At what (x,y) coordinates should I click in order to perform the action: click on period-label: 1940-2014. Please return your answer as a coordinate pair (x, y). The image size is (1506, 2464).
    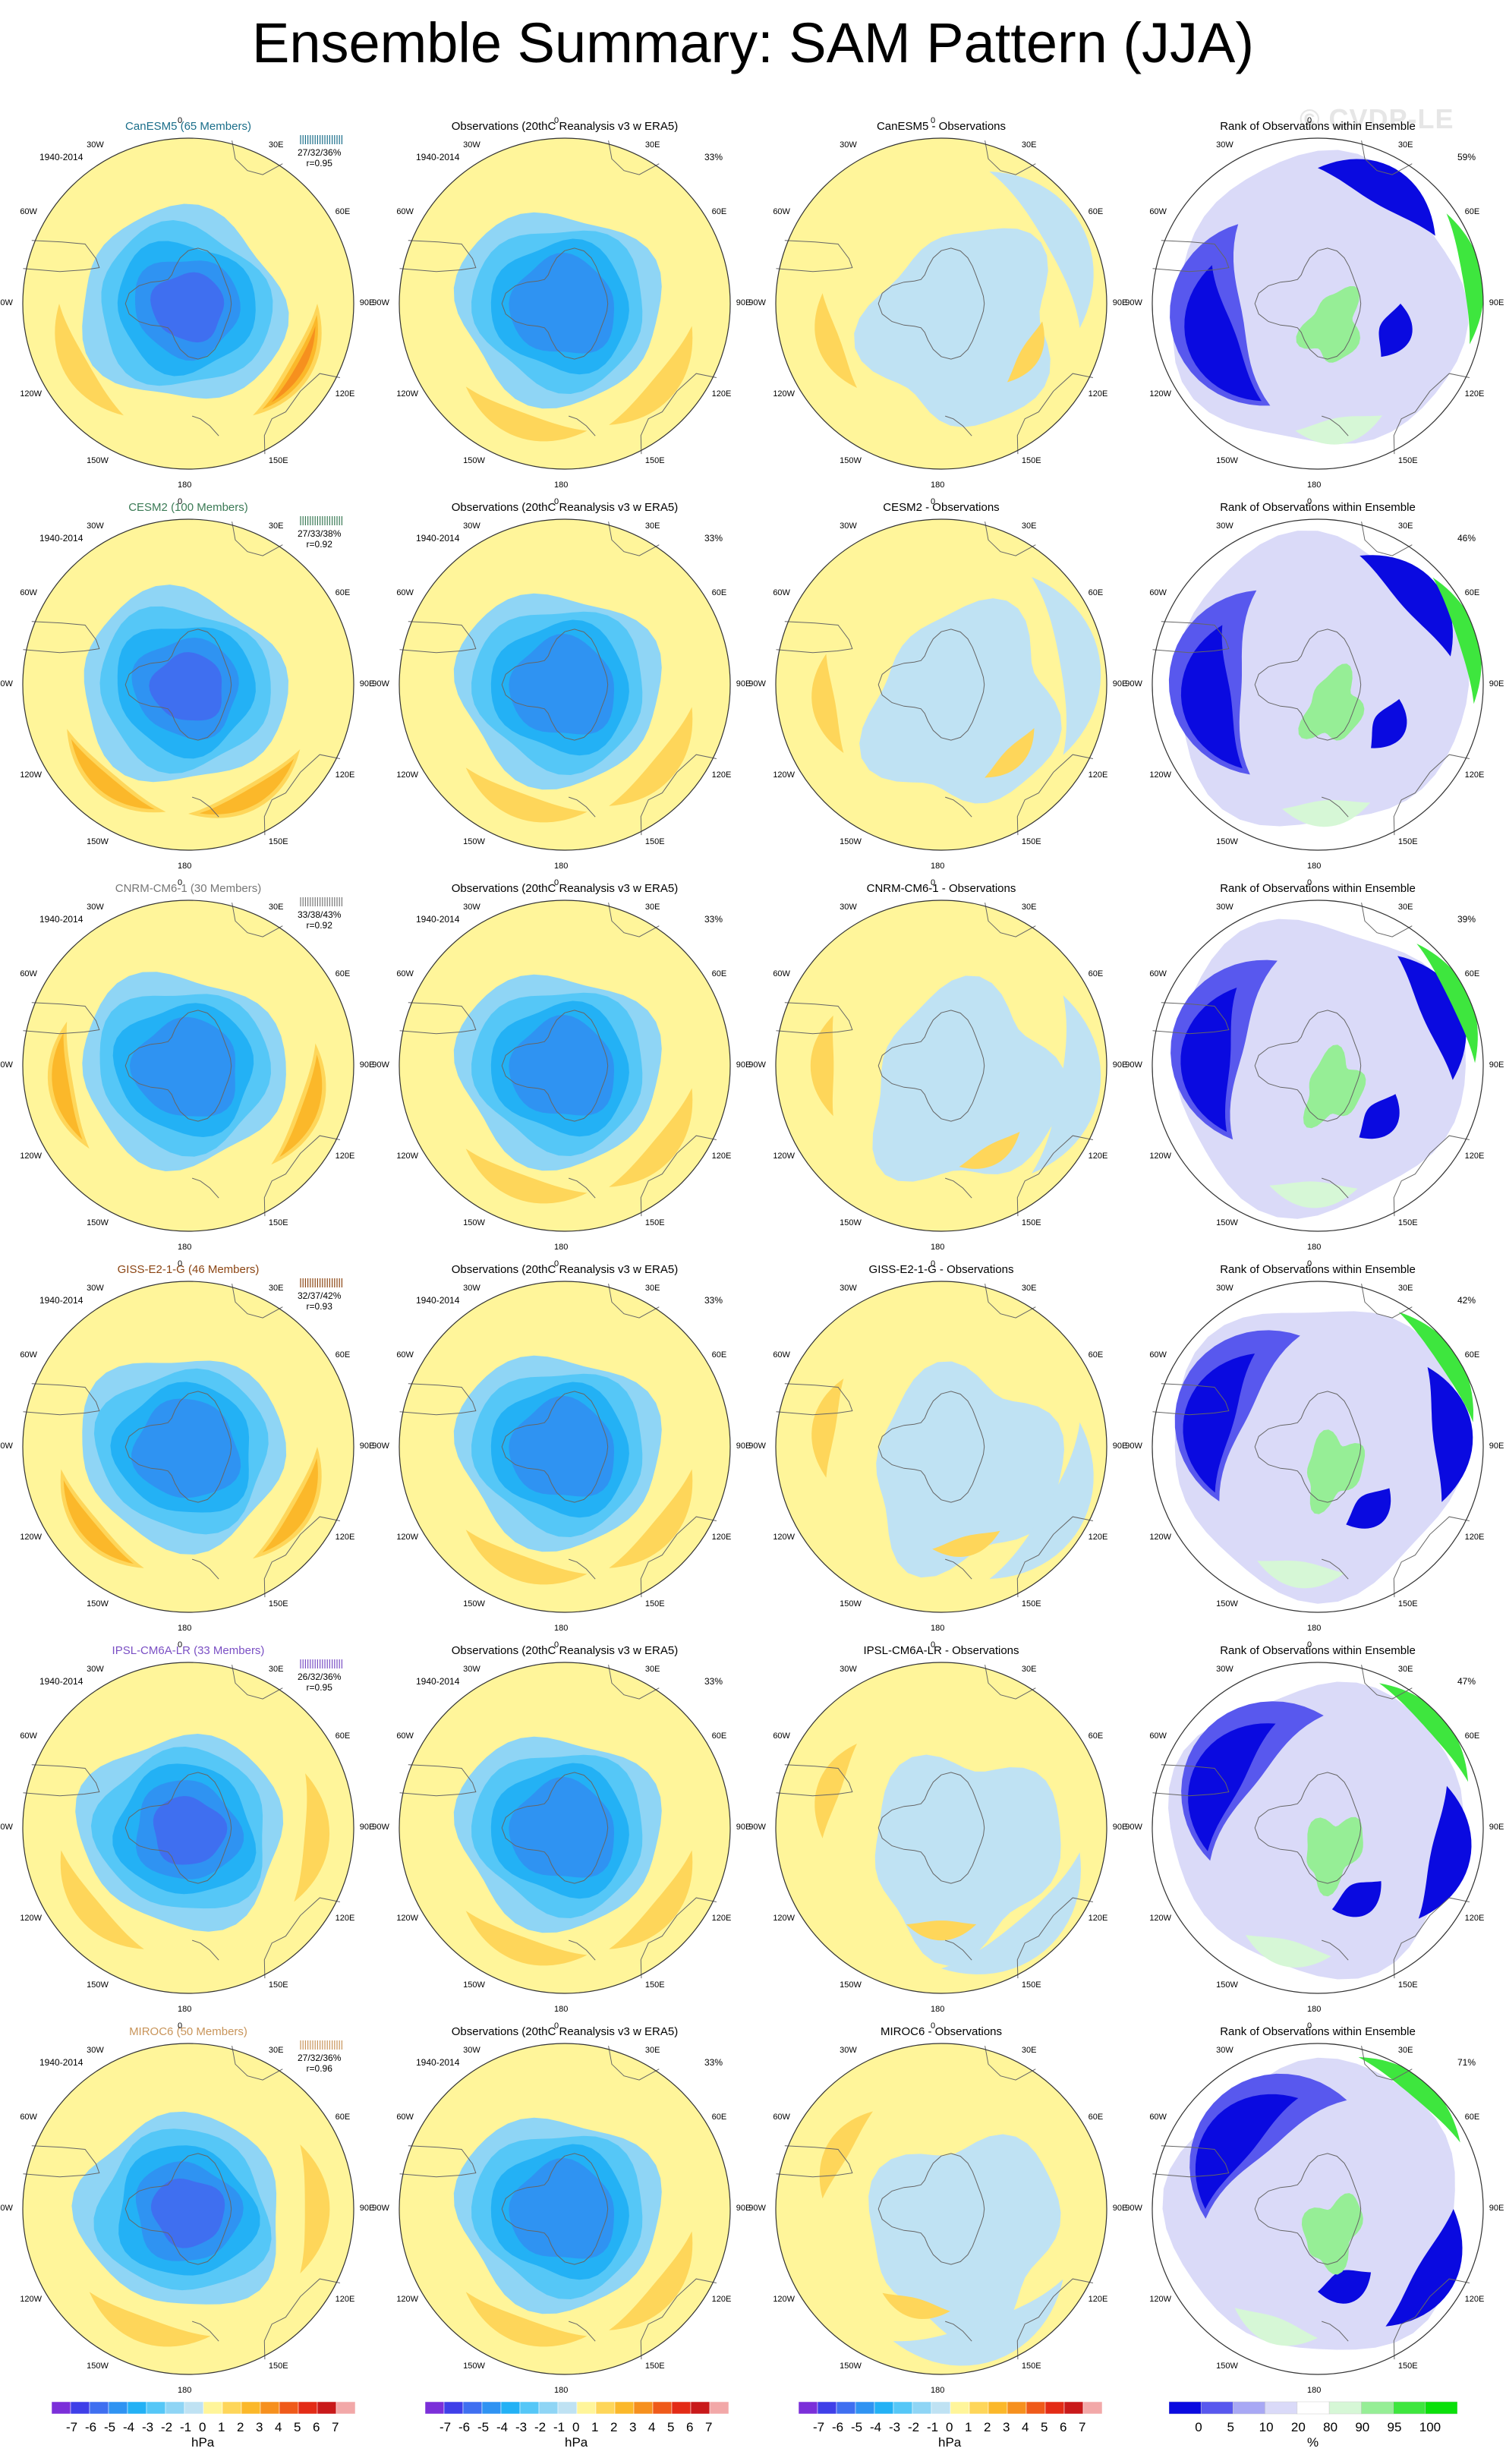
    Looking at the image, I should click on (438, 538).